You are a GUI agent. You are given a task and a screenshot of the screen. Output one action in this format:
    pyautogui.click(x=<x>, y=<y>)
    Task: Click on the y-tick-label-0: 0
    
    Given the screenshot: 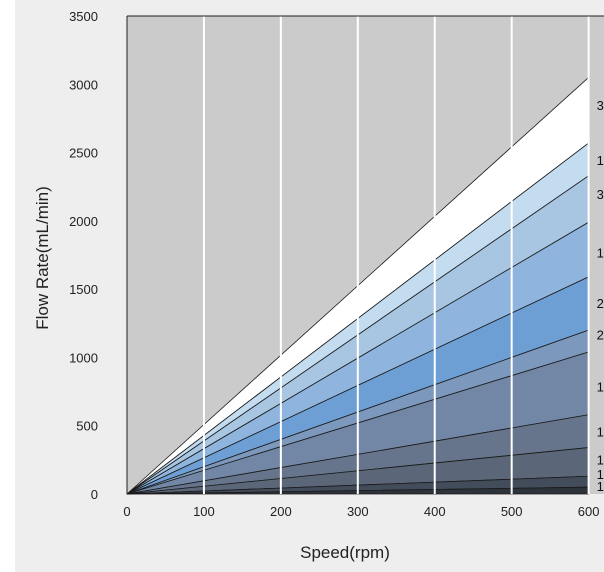 What is the action you would take?
    pyautogui.click(x=94, y=494)
    